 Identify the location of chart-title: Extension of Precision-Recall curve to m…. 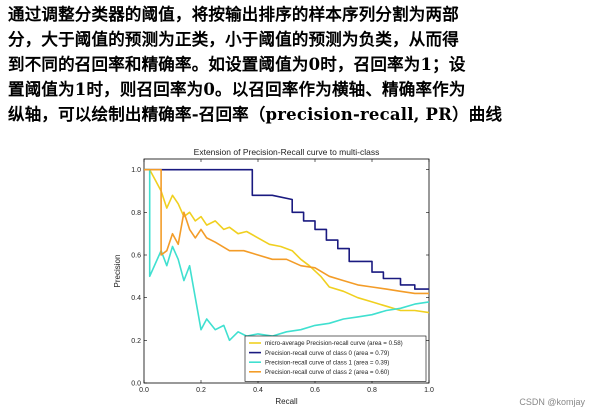
(287, 152).